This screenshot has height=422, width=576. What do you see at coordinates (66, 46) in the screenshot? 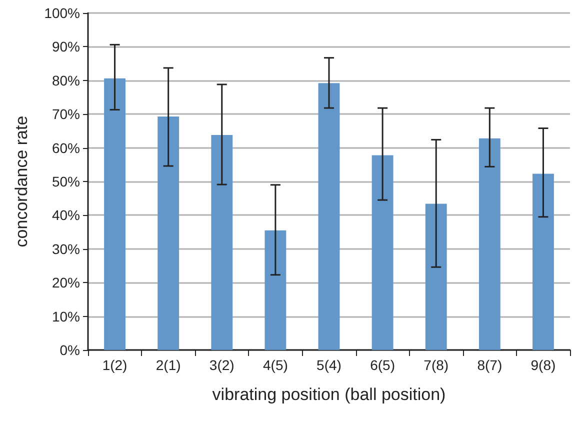
I see `y-tick-label: 90%` at bounding box center [66, 46].